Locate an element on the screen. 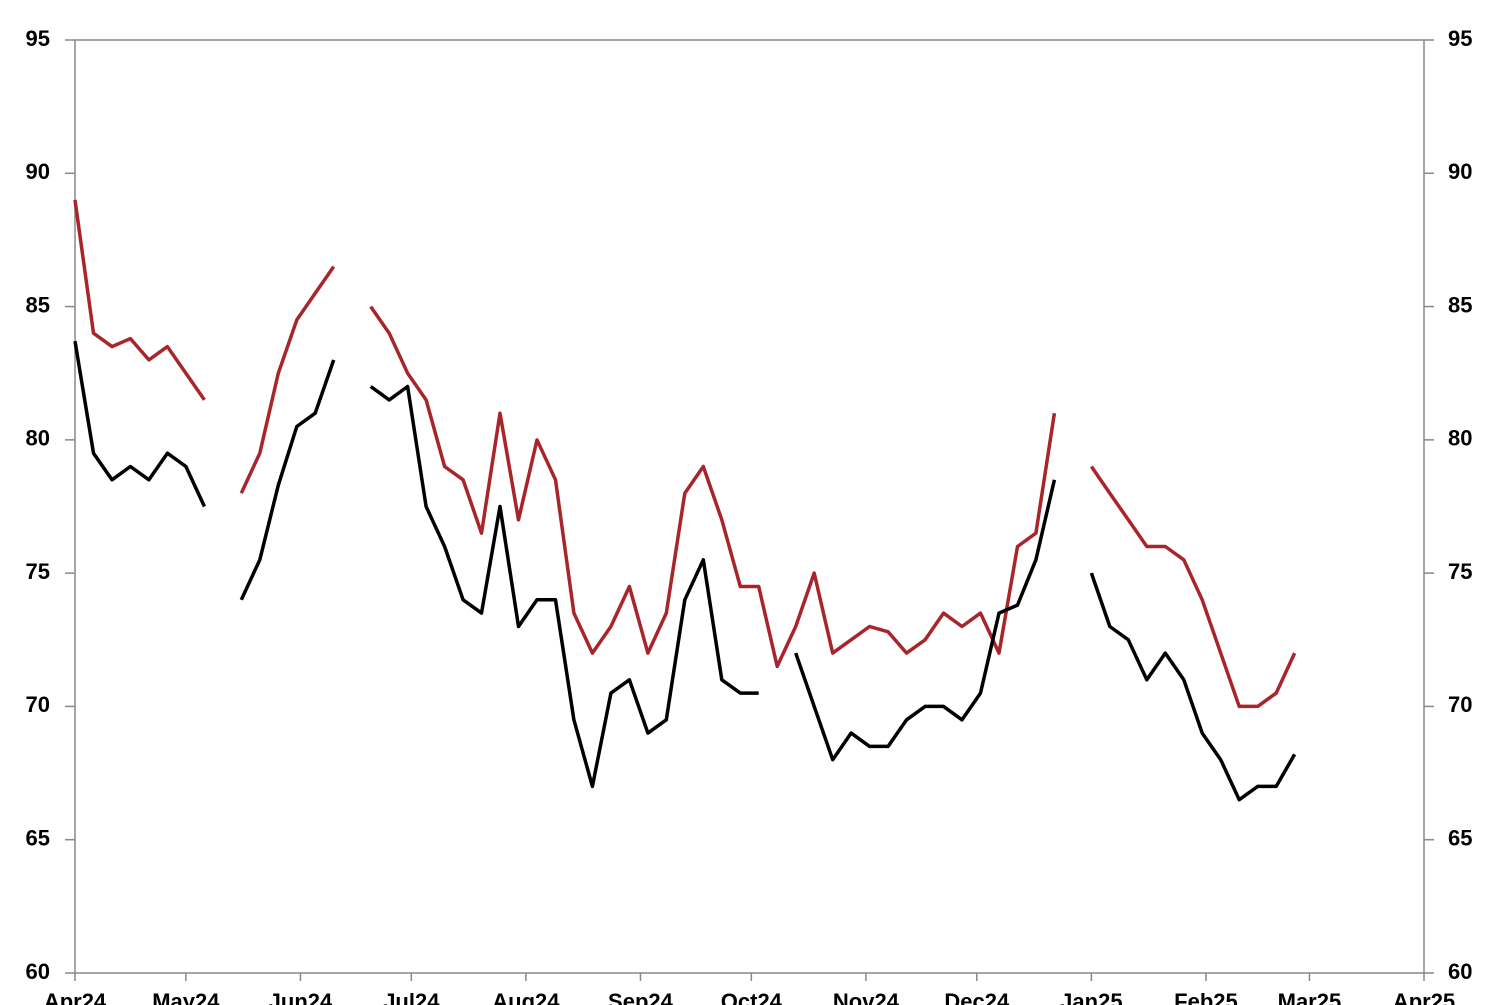 The height and width of the screenshot is (1005, 1500). x-tick-label: Dec24 is located at coordinates (977, 997).